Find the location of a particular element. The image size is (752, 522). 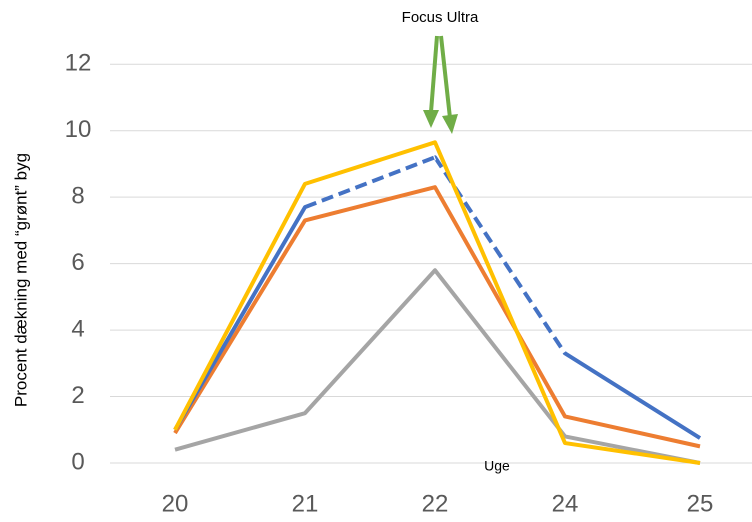

x-tick-label: 22 is located at coordinates (435, 503).